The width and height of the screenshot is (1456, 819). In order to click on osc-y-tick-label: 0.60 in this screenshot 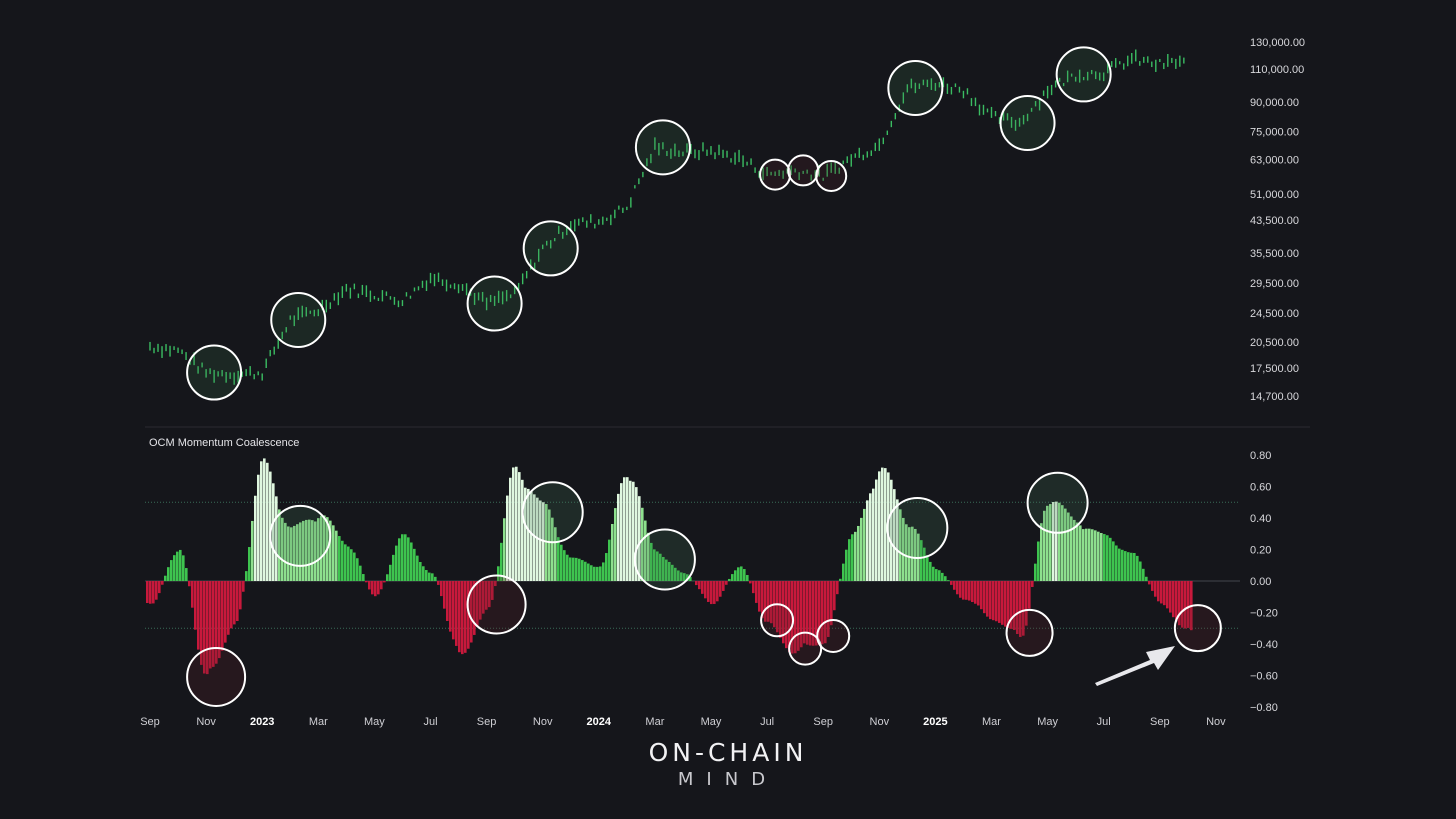, I will do `click(1260, 488)`.